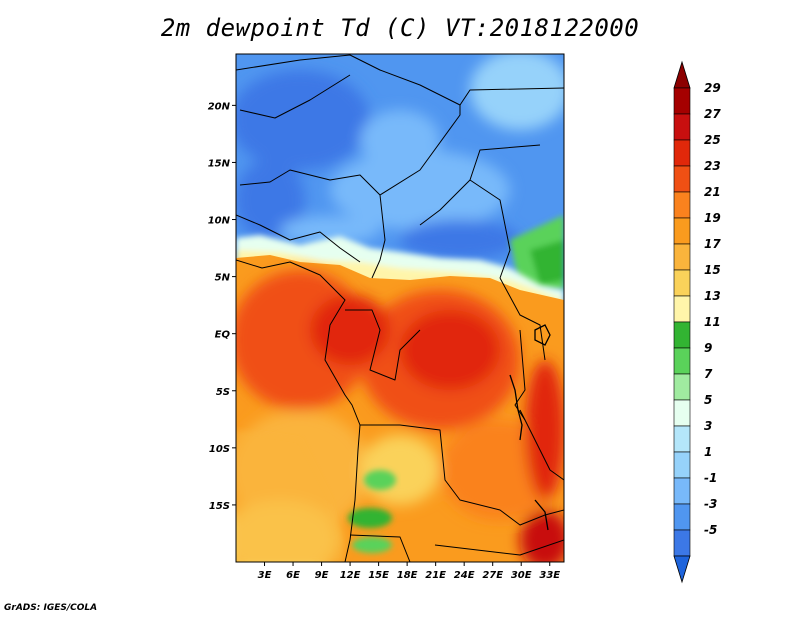  Describe the element at coordinates (712, 296) in the screenshot. I see `colorbar-label-13: 13` at that location.